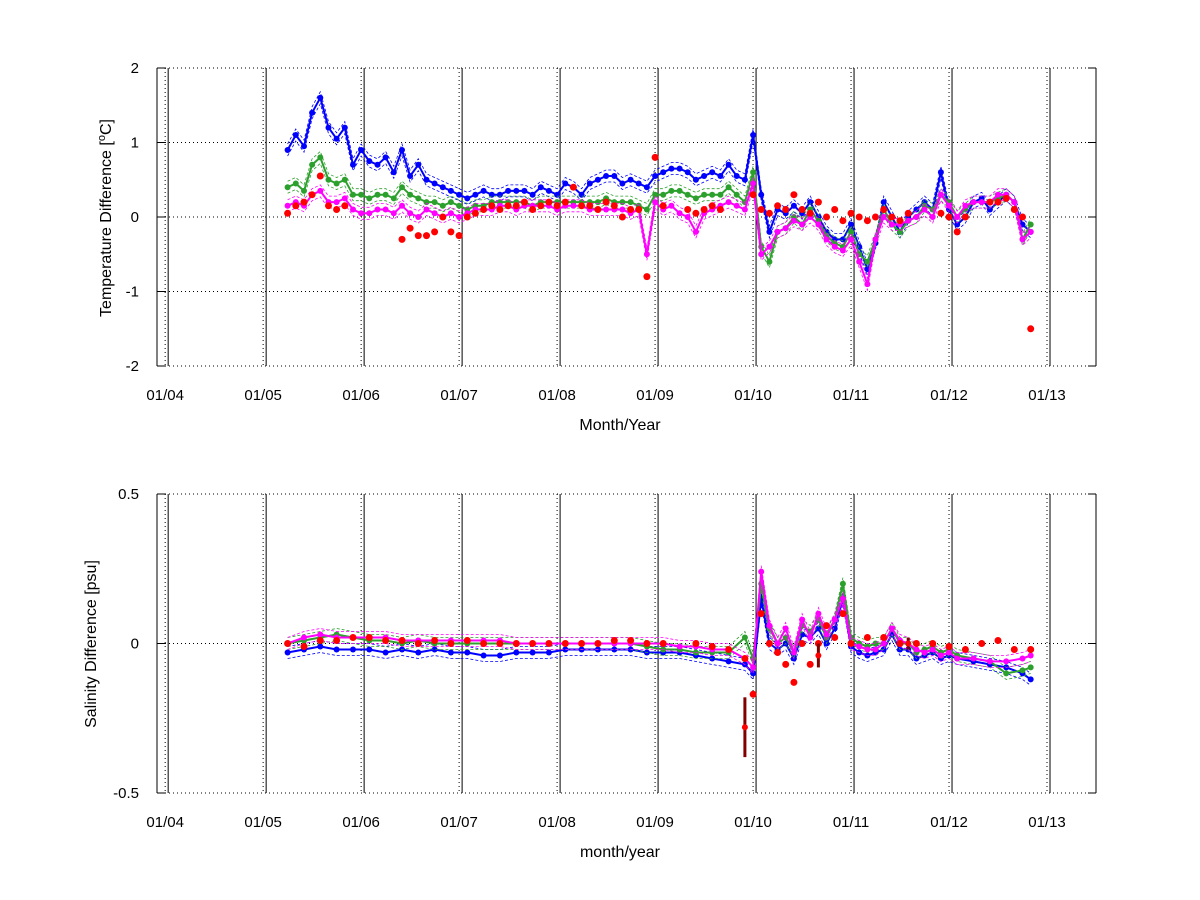 This screenshot has width=1200, height=900. Describe the element at coordinates (263, 395) in the screenshot. I see `temperature-x-tick-label: 01/05` at that location.